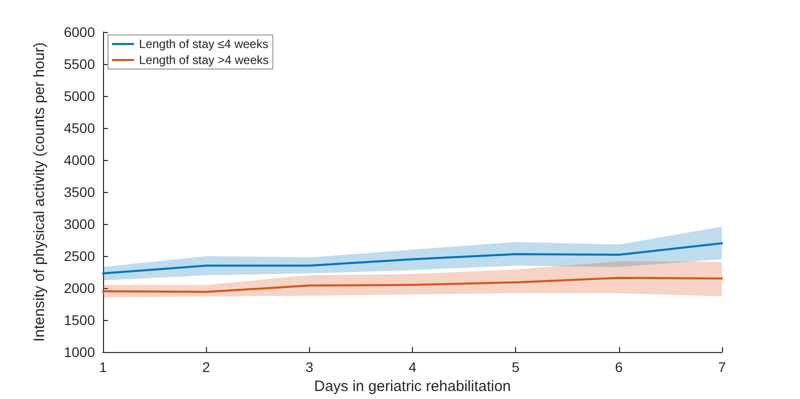 The width and height of the screenshot is (800, 399). What do you see at coordinates (80, 96) in the screenshot?
I see `y-tick-label: 5000` at bounding box center [80, 96].